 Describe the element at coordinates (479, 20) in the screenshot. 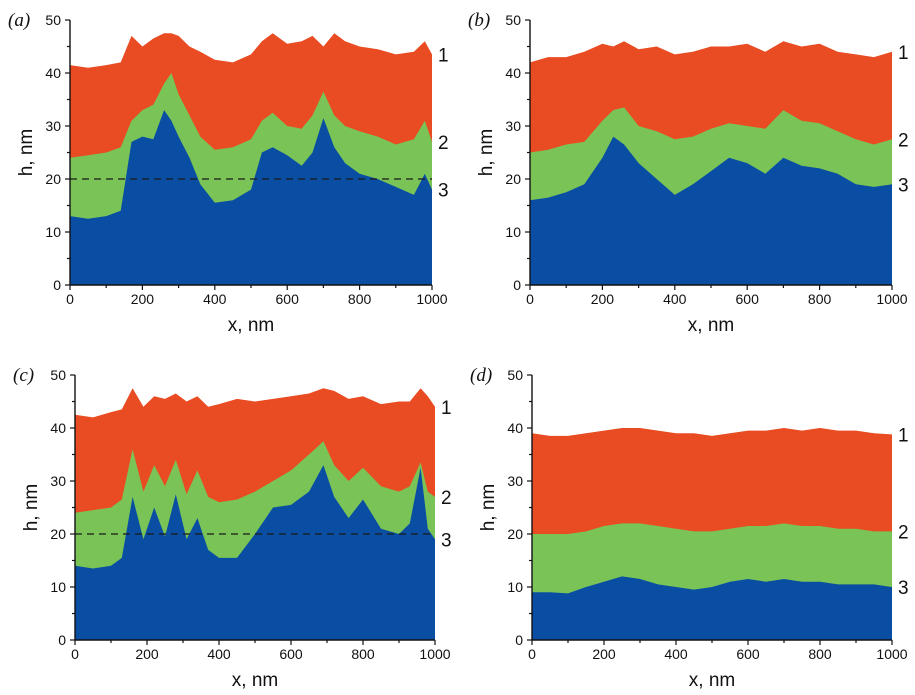

I see `panel-label: (b)` at that location.